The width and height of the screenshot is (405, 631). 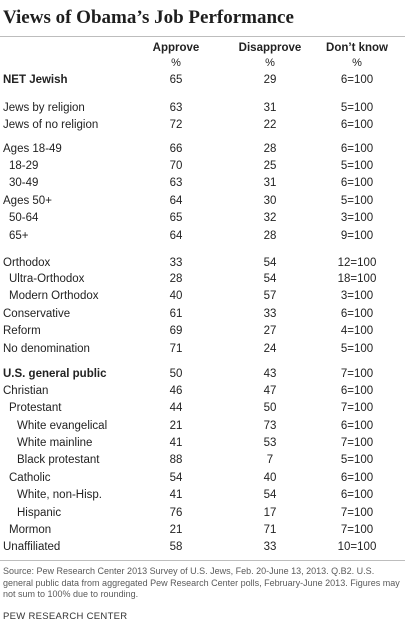 I want to click on row-label: White, non-Hisp., so click(x=60, y=495).